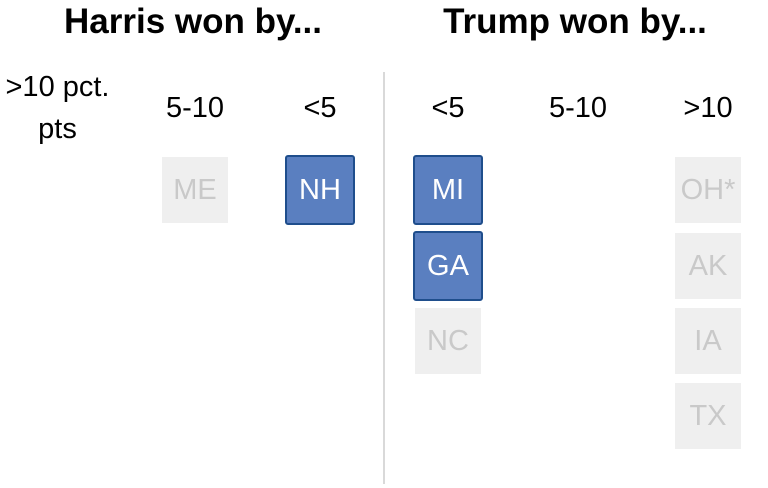 This screenshot has height=488, width=768. I want to click on state-tile-oh: OH*, so click(708, 190).